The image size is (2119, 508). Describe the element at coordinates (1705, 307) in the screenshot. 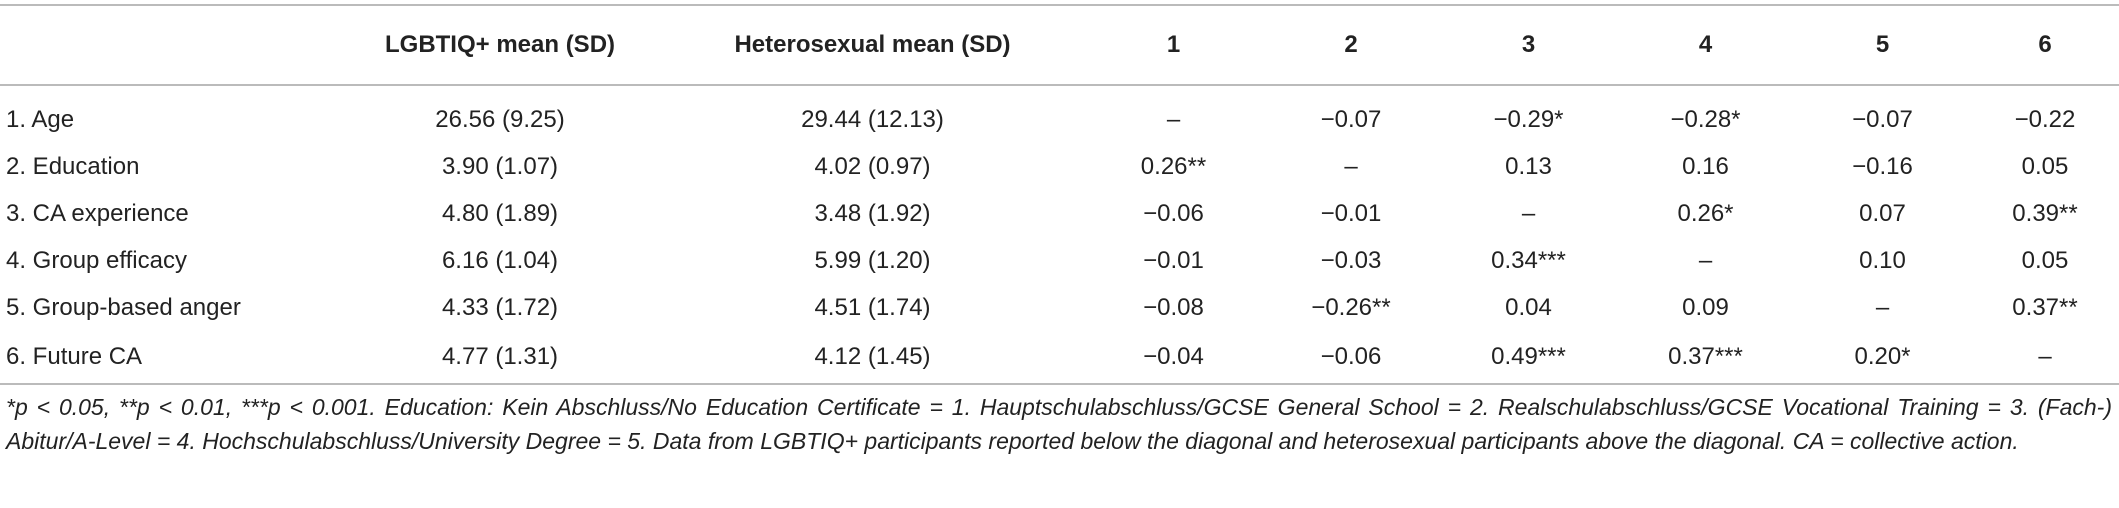

I see `table-cell: 0.09` at that location.